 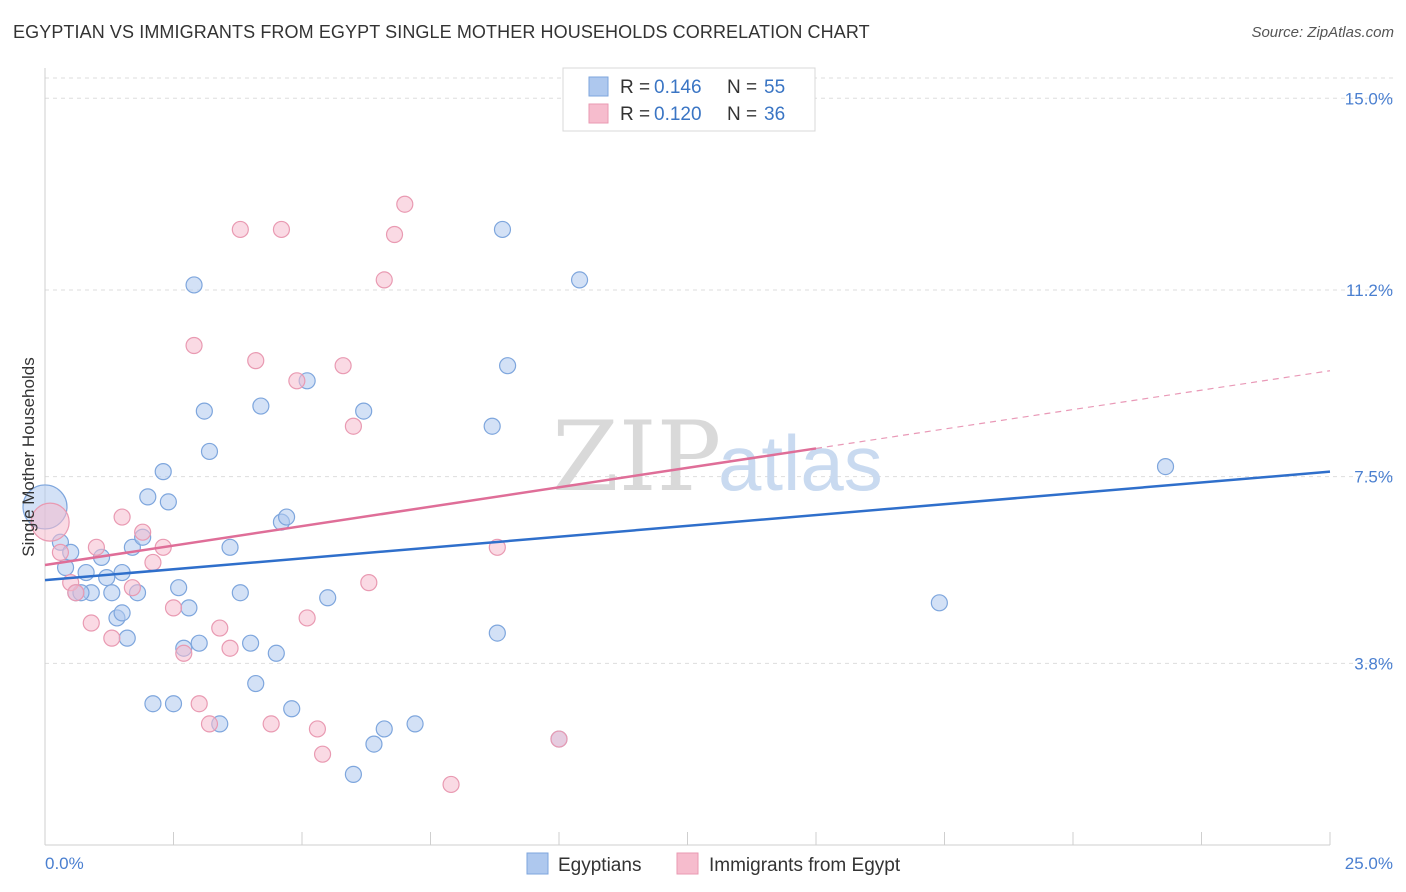 What do you see at coordinates (805, 865) in the screenshot?
I see `bottom-legend-immigrants: Immigrants from Egypt` at bounding box center [805, 865].